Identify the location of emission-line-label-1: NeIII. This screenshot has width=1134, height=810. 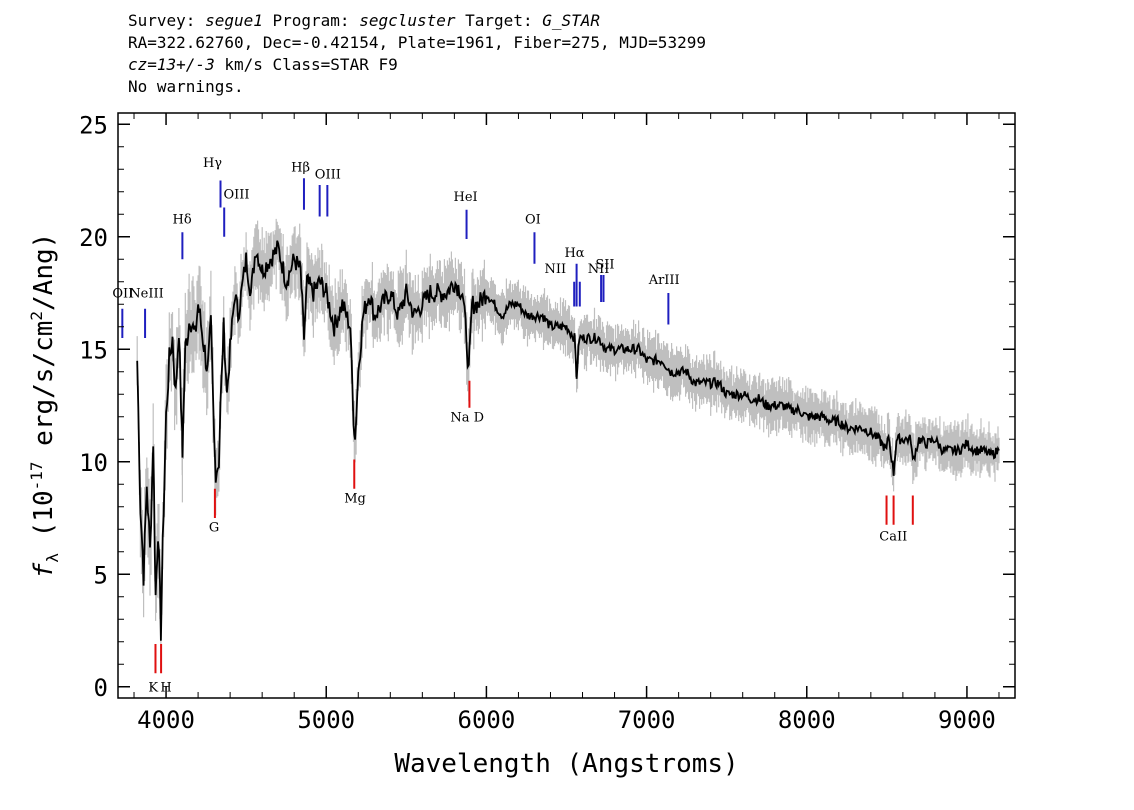
(146, 294).